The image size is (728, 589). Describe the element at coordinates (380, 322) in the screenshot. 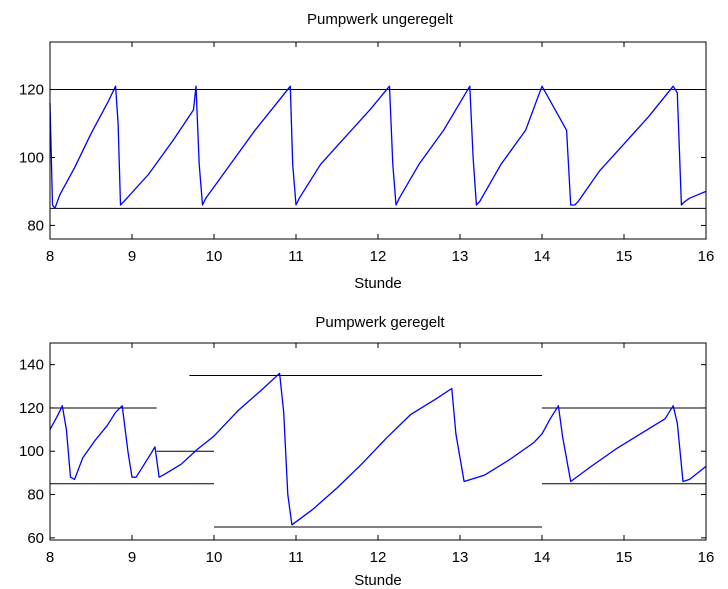

I see `chart-title: Pumpwerk geregelt` at that location.